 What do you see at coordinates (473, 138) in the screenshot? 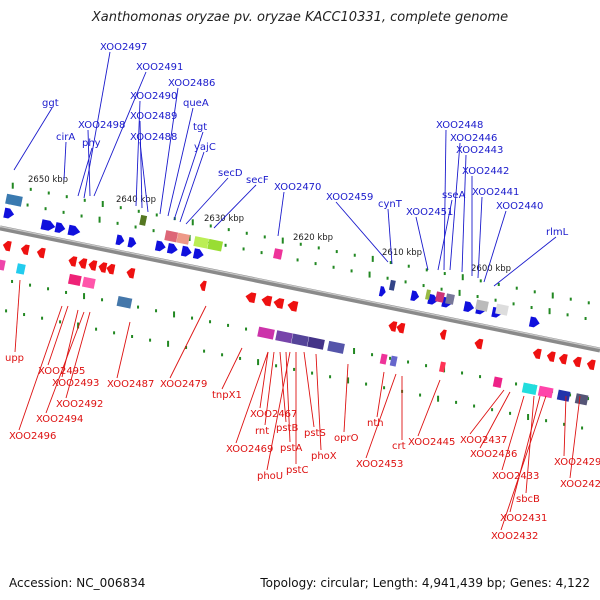
I see `forward-gene-label: XOO2446` at bounding box center [473, 138].